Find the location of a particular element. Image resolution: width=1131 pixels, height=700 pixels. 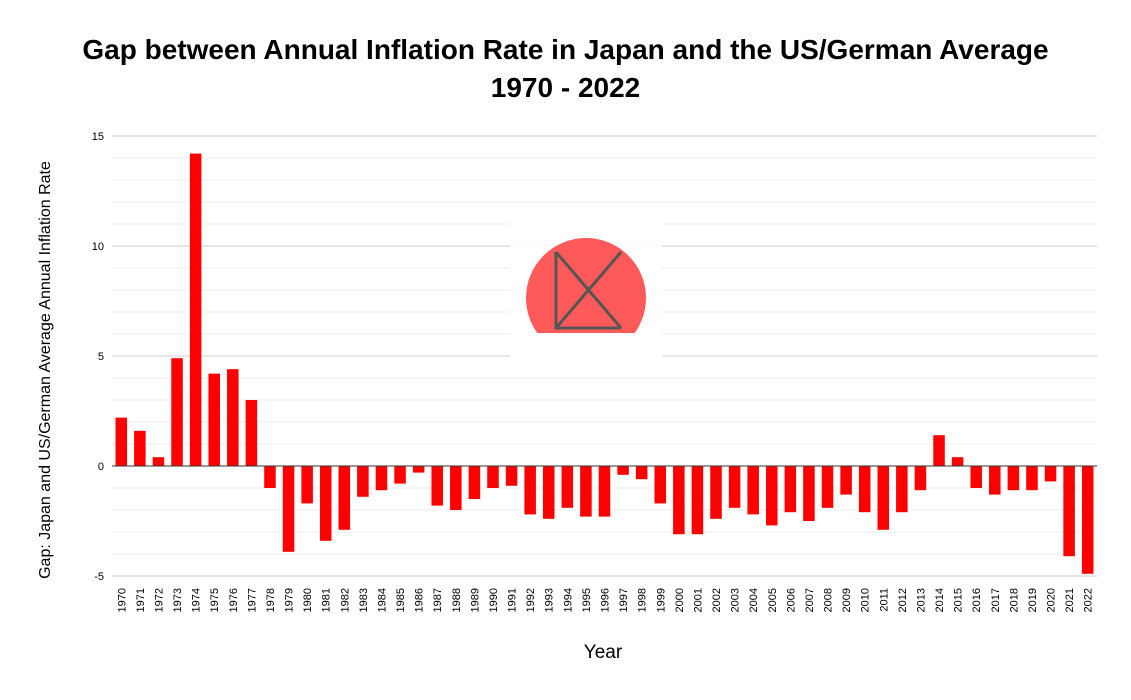

x-tick-label: 2020 is located at coordinates (1052, 600).